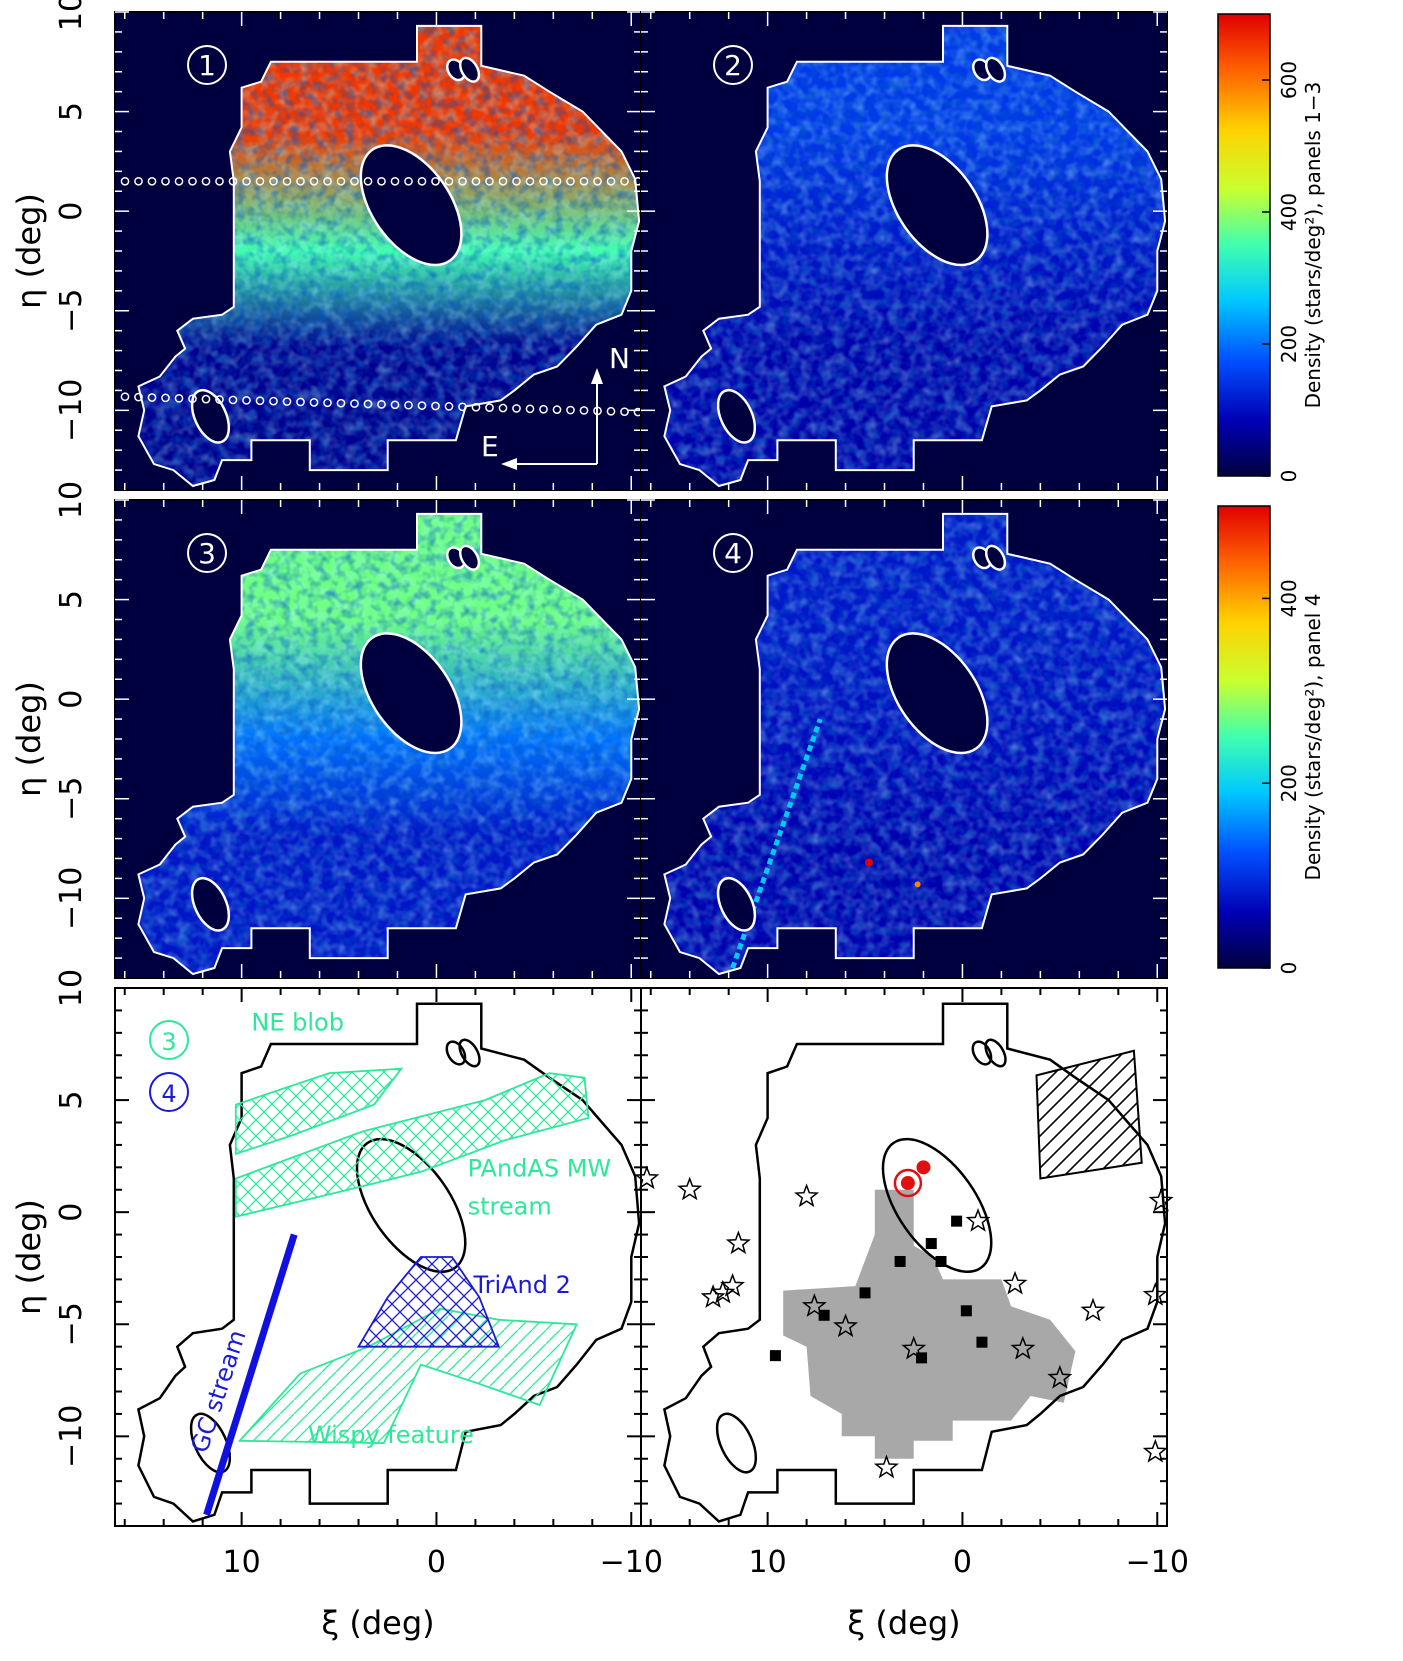 Image resolution: width=1403 pixels, height=1661 pixels. Describe the element at coordinates (597, 376) in the screenshot. I see `north-arrowhead` at that location.